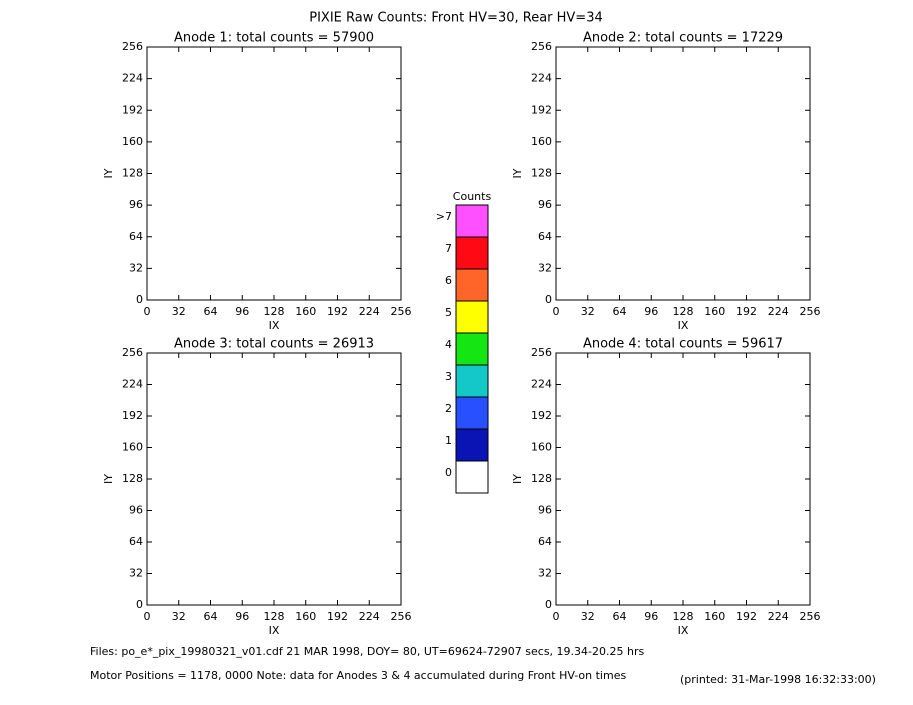 The height and width of the screenshot is (705, 913). I want to click on colorbar-label: 0, so click(448, 472).